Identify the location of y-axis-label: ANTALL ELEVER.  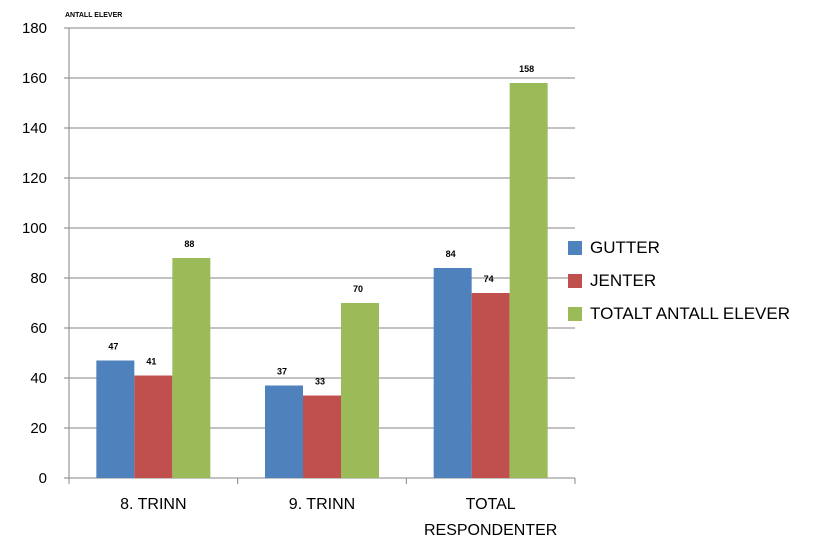
(93, 15).